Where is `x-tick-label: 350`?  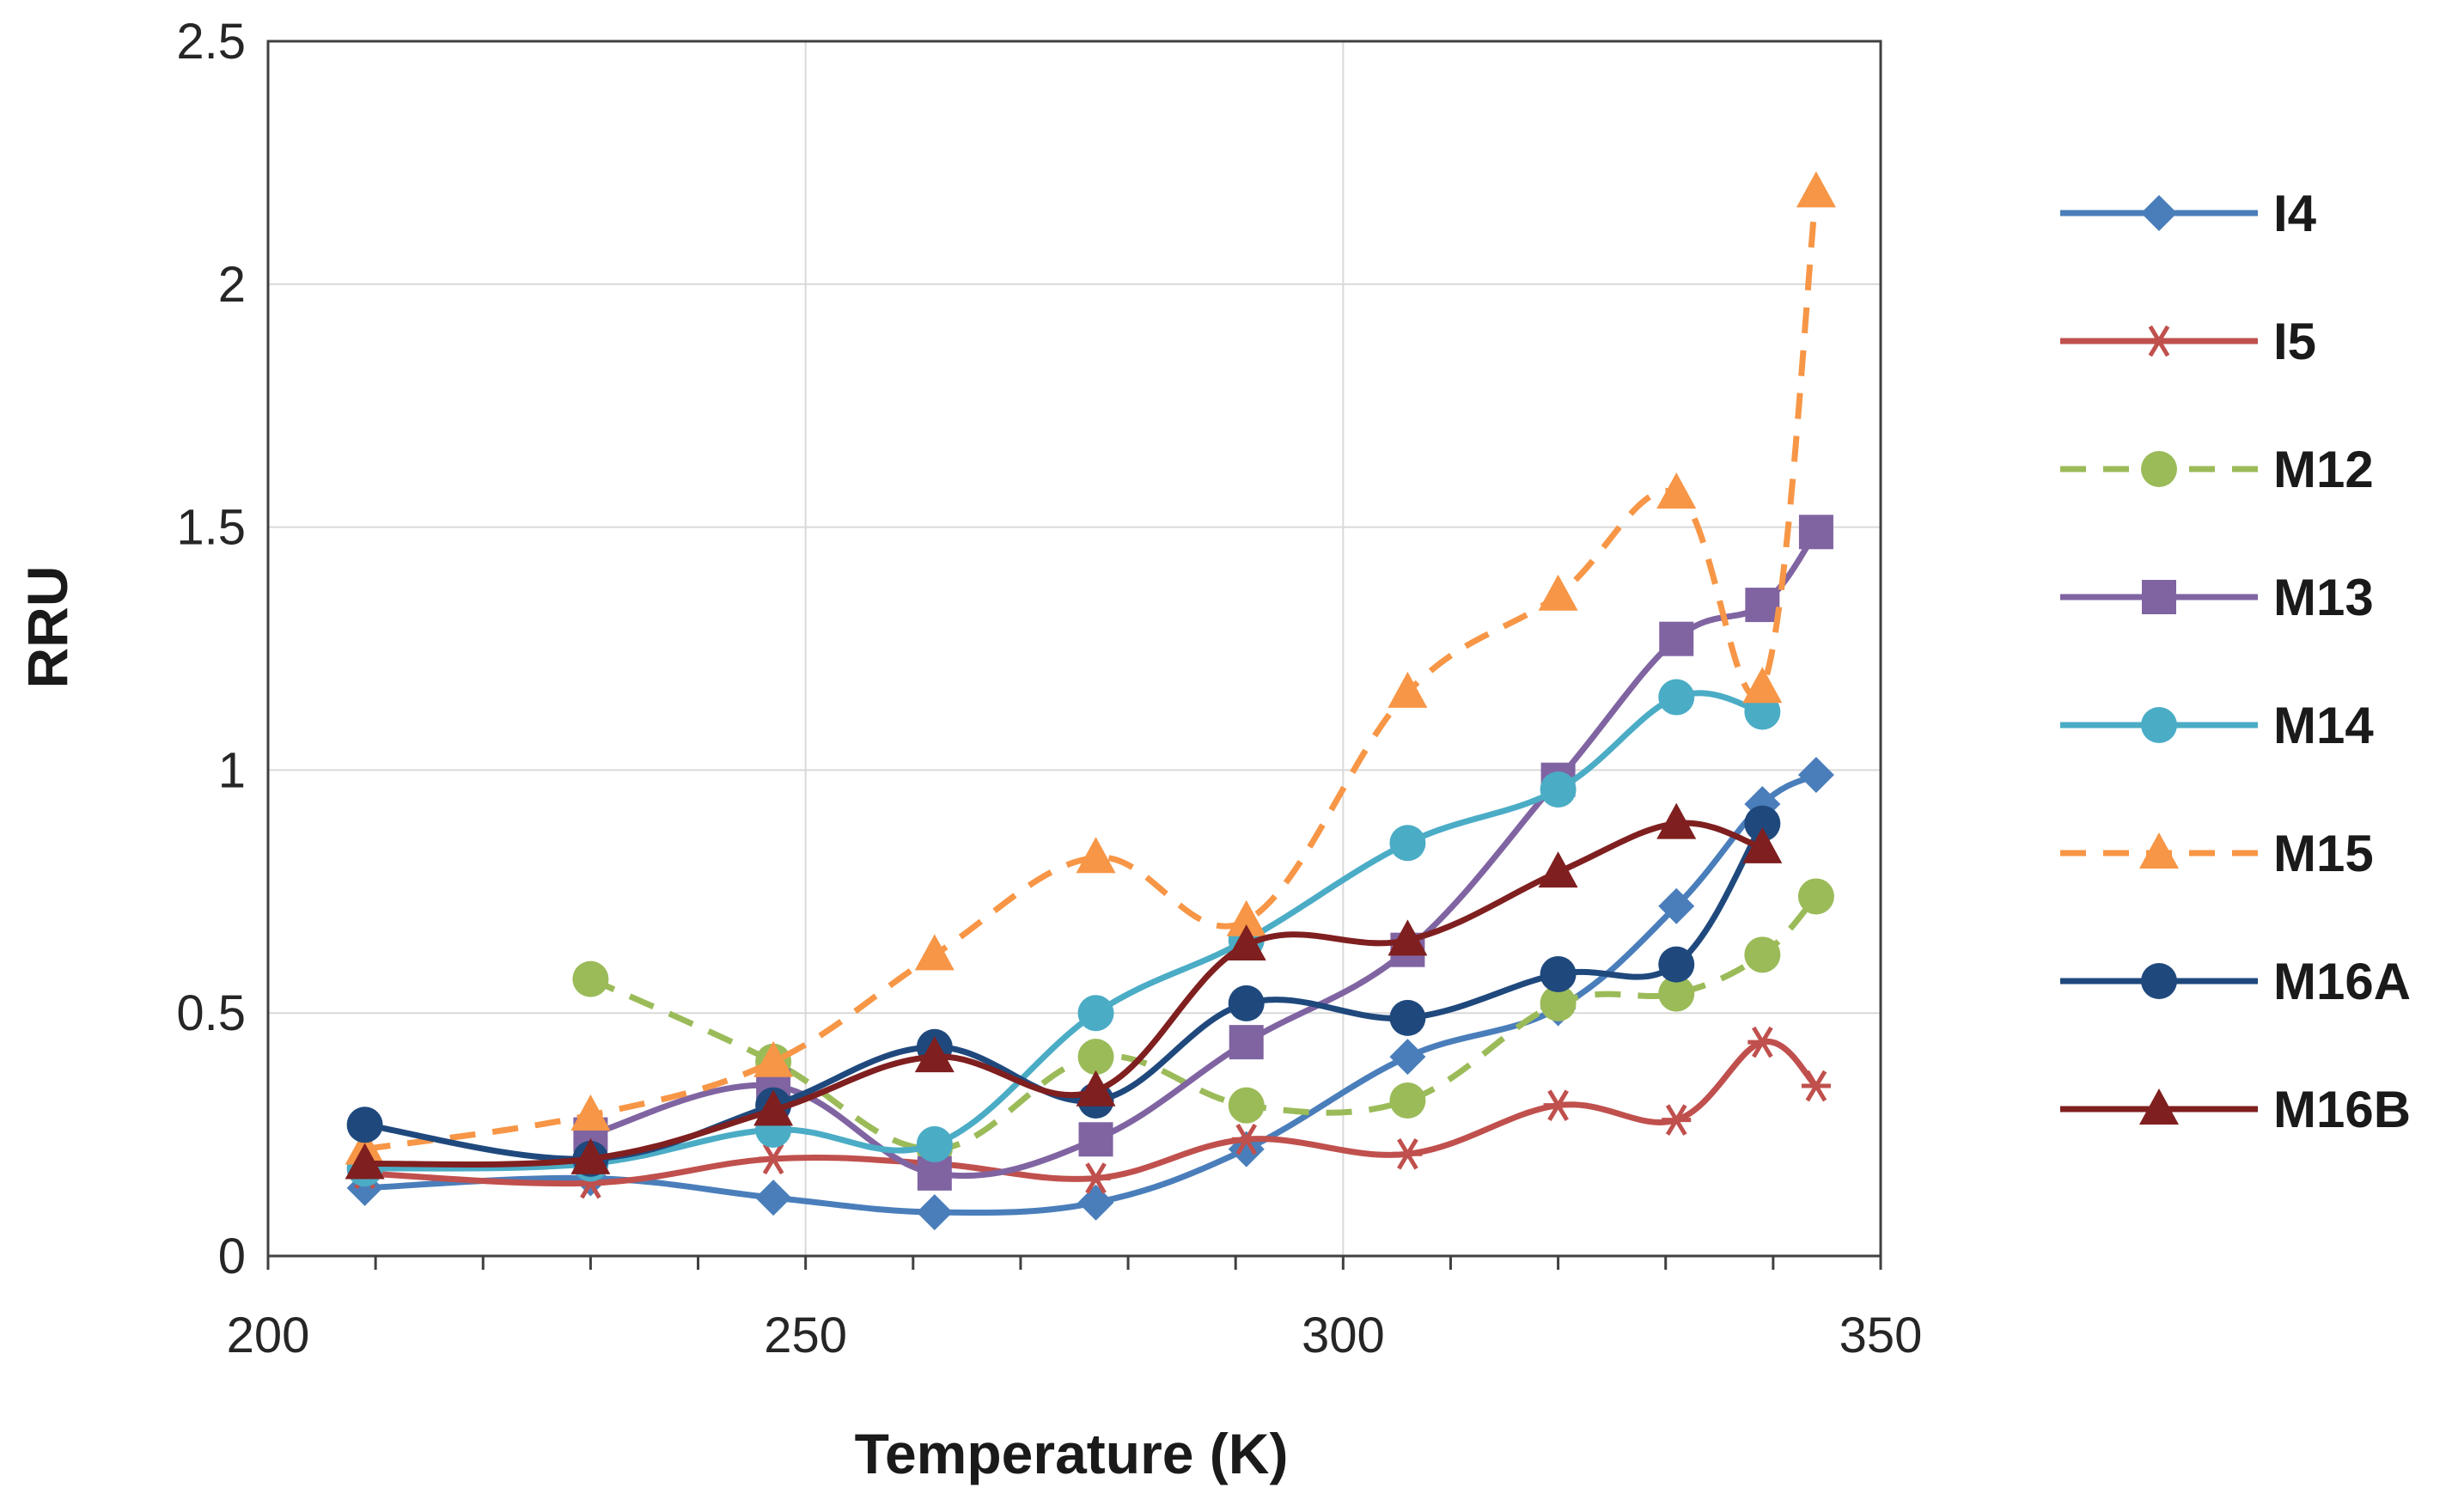
x-tick-label: 350 is located at coordinates (1881, 1335).